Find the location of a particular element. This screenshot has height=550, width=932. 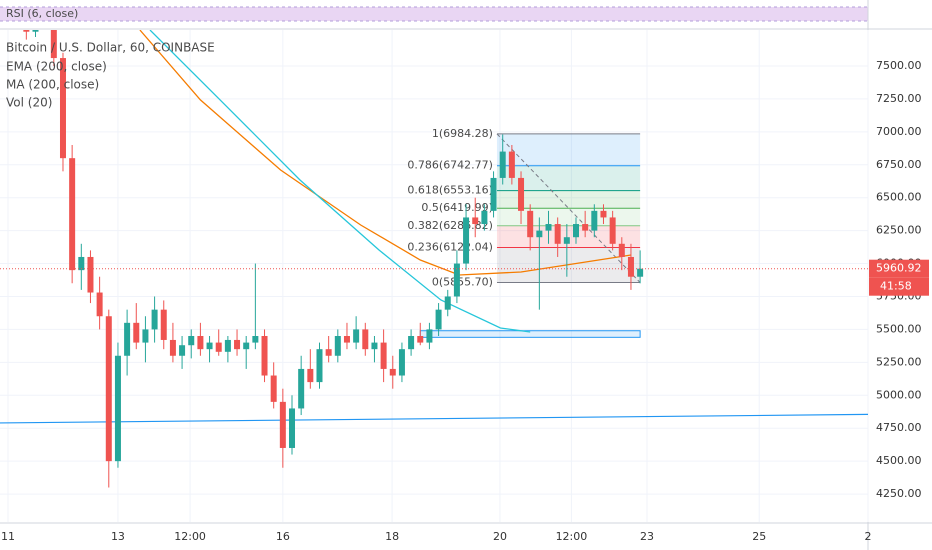

legend-entry: EMA (200, close) is located at coordinates (56, 67).